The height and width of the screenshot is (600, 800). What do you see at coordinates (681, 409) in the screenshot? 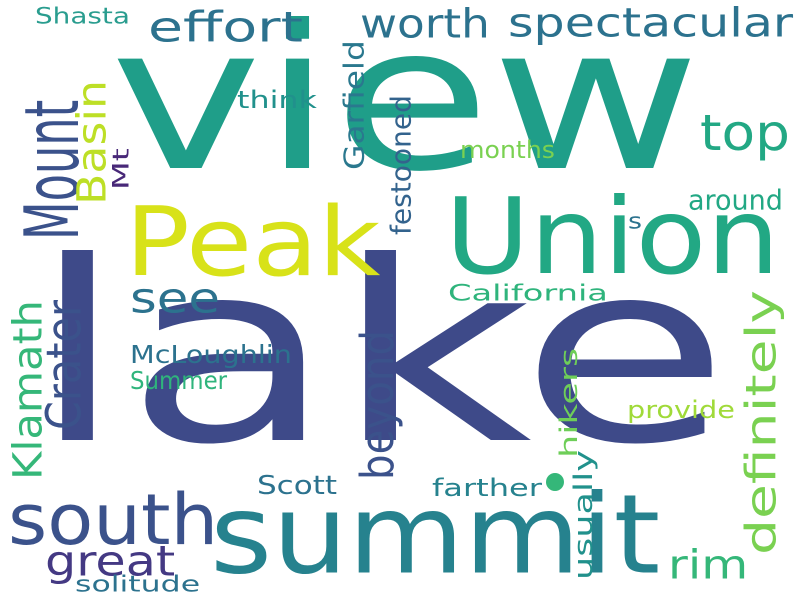
I see `word-provide: provide` at bounding box center [681, 409].